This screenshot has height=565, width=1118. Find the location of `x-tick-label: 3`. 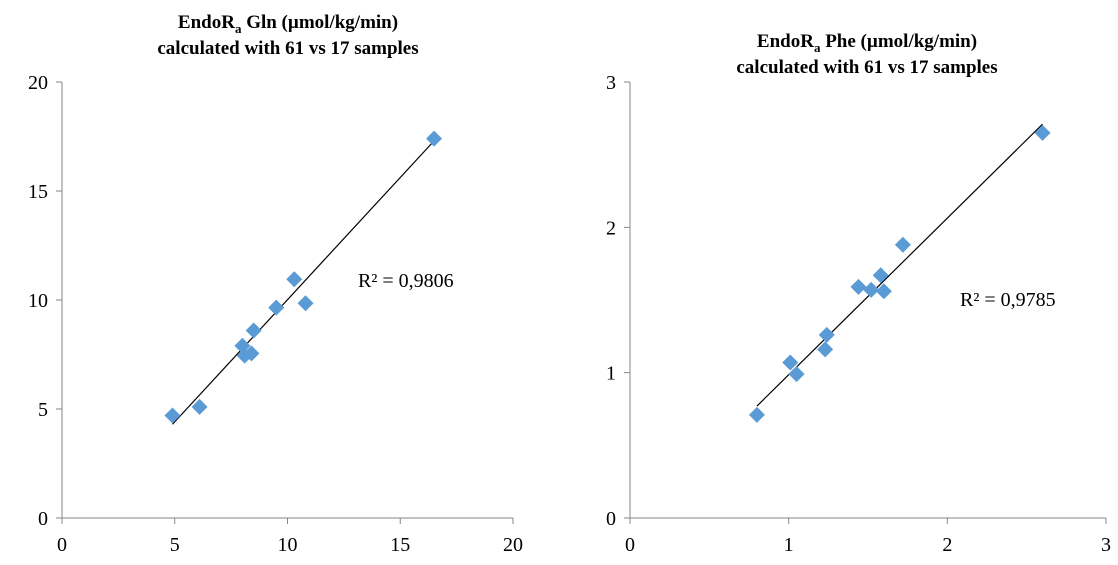

x-tick-label: 3 is located at coordinates (1106, 545).